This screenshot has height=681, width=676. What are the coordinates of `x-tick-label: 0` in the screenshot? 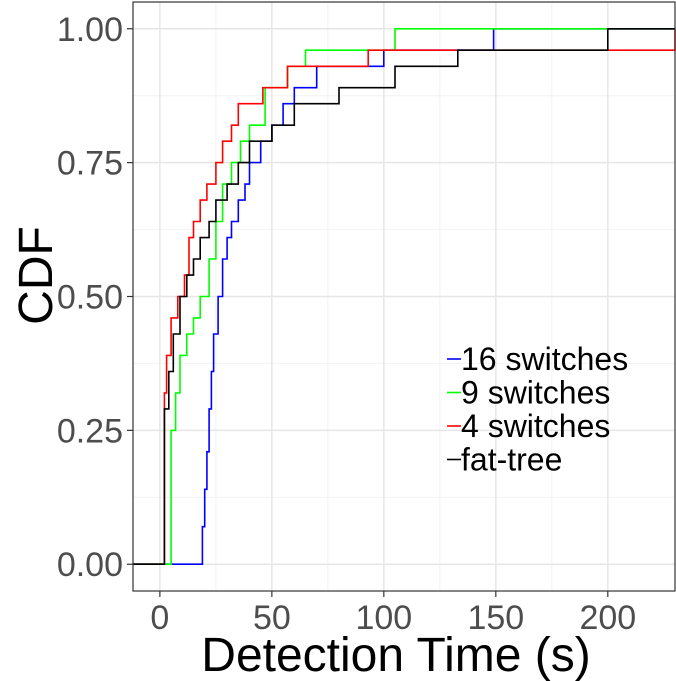 It's located at (159, 618).